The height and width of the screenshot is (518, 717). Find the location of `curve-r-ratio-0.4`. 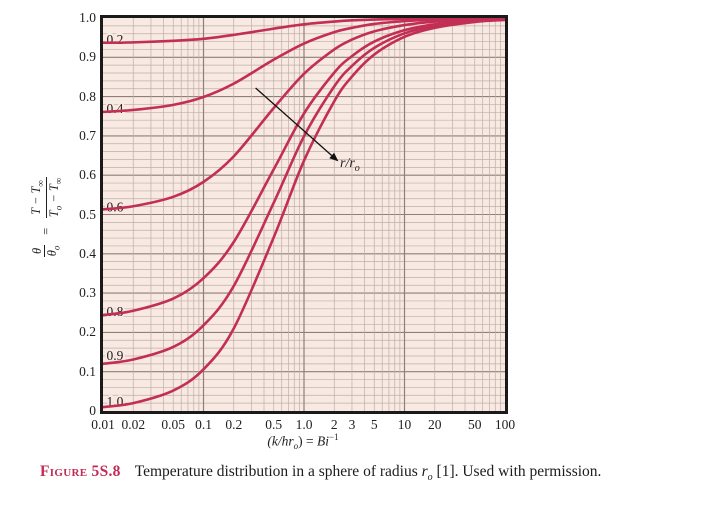

curve-r-ratio-0.4 is located at coordinates (304, 65).